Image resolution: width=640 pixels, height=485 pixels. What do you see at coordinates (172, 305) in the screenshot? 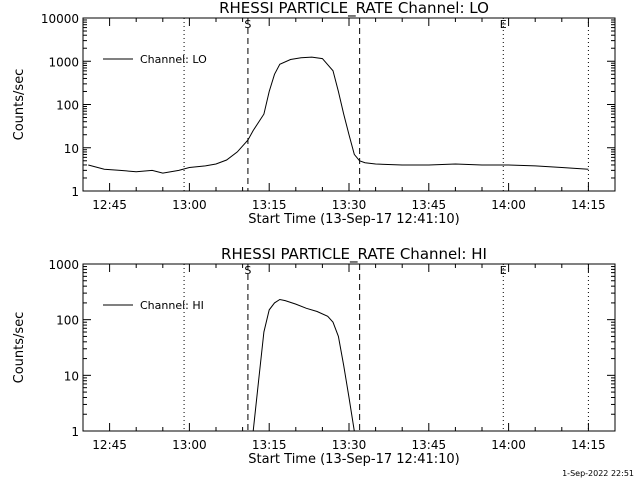
I see `legend-label: Channel: HI` at bounding box center [172, 305].